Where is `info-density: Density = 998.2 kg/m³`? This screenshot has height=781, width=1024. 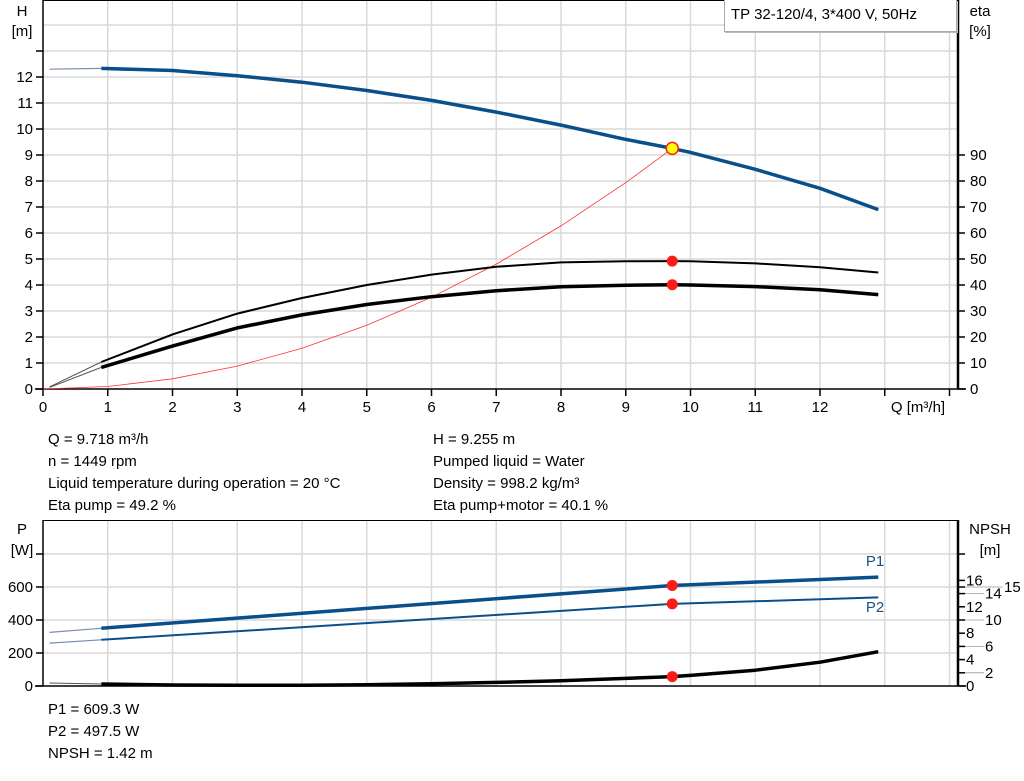
info-density: Density = 998.2 kg/m³ is located at coordinates (506, 483).